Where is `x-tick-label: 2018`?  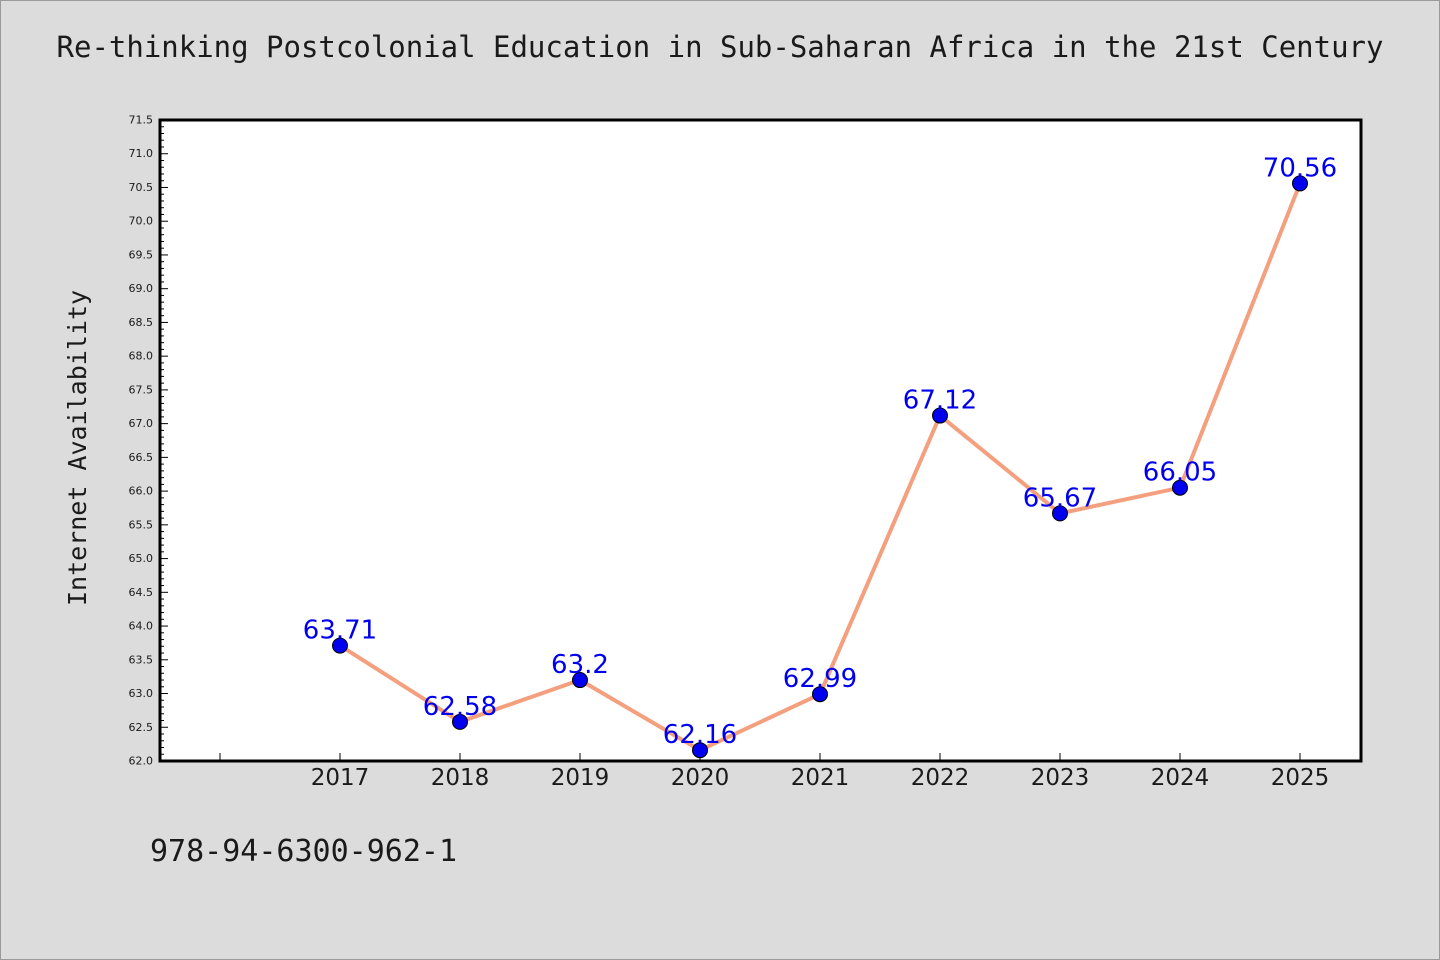 x-tick-label: 2018 is located at coordinates (460, 778).